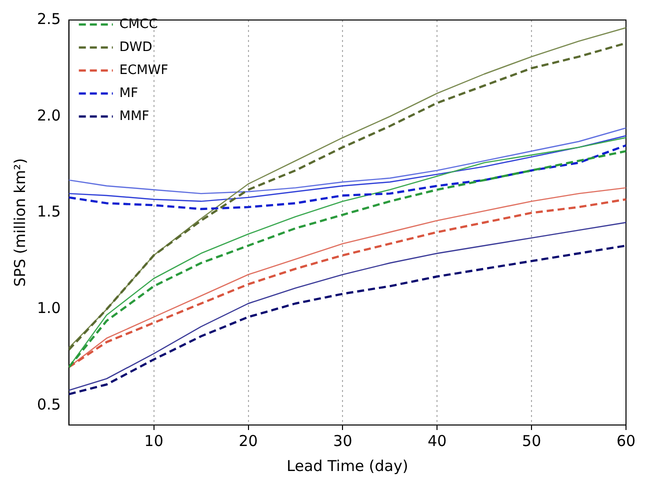 Image resolution: width=648 pixels, height=488 pixels. I want to click on legend-label: MF, so click(128, 93).